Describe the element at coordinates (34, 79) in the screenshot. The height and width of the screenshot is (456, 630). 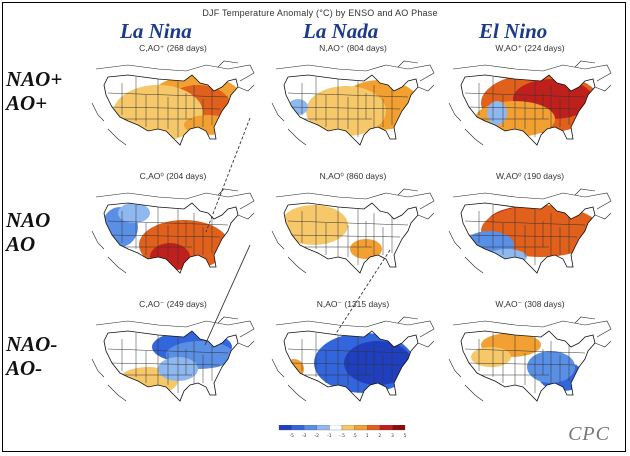
I see `row-label-line: NAO+` at that location.